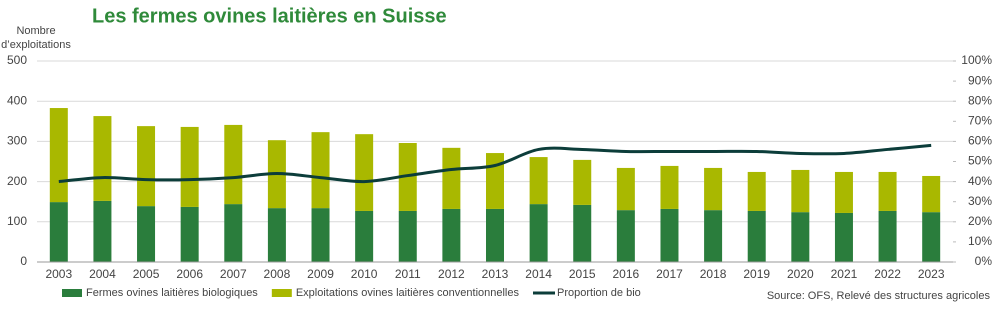 The height and width of the screenshot is (309, 1000). Describe the element at coordinates (980, 80) in the screenshot. I see `y2-tick-label: 90%` at that location.